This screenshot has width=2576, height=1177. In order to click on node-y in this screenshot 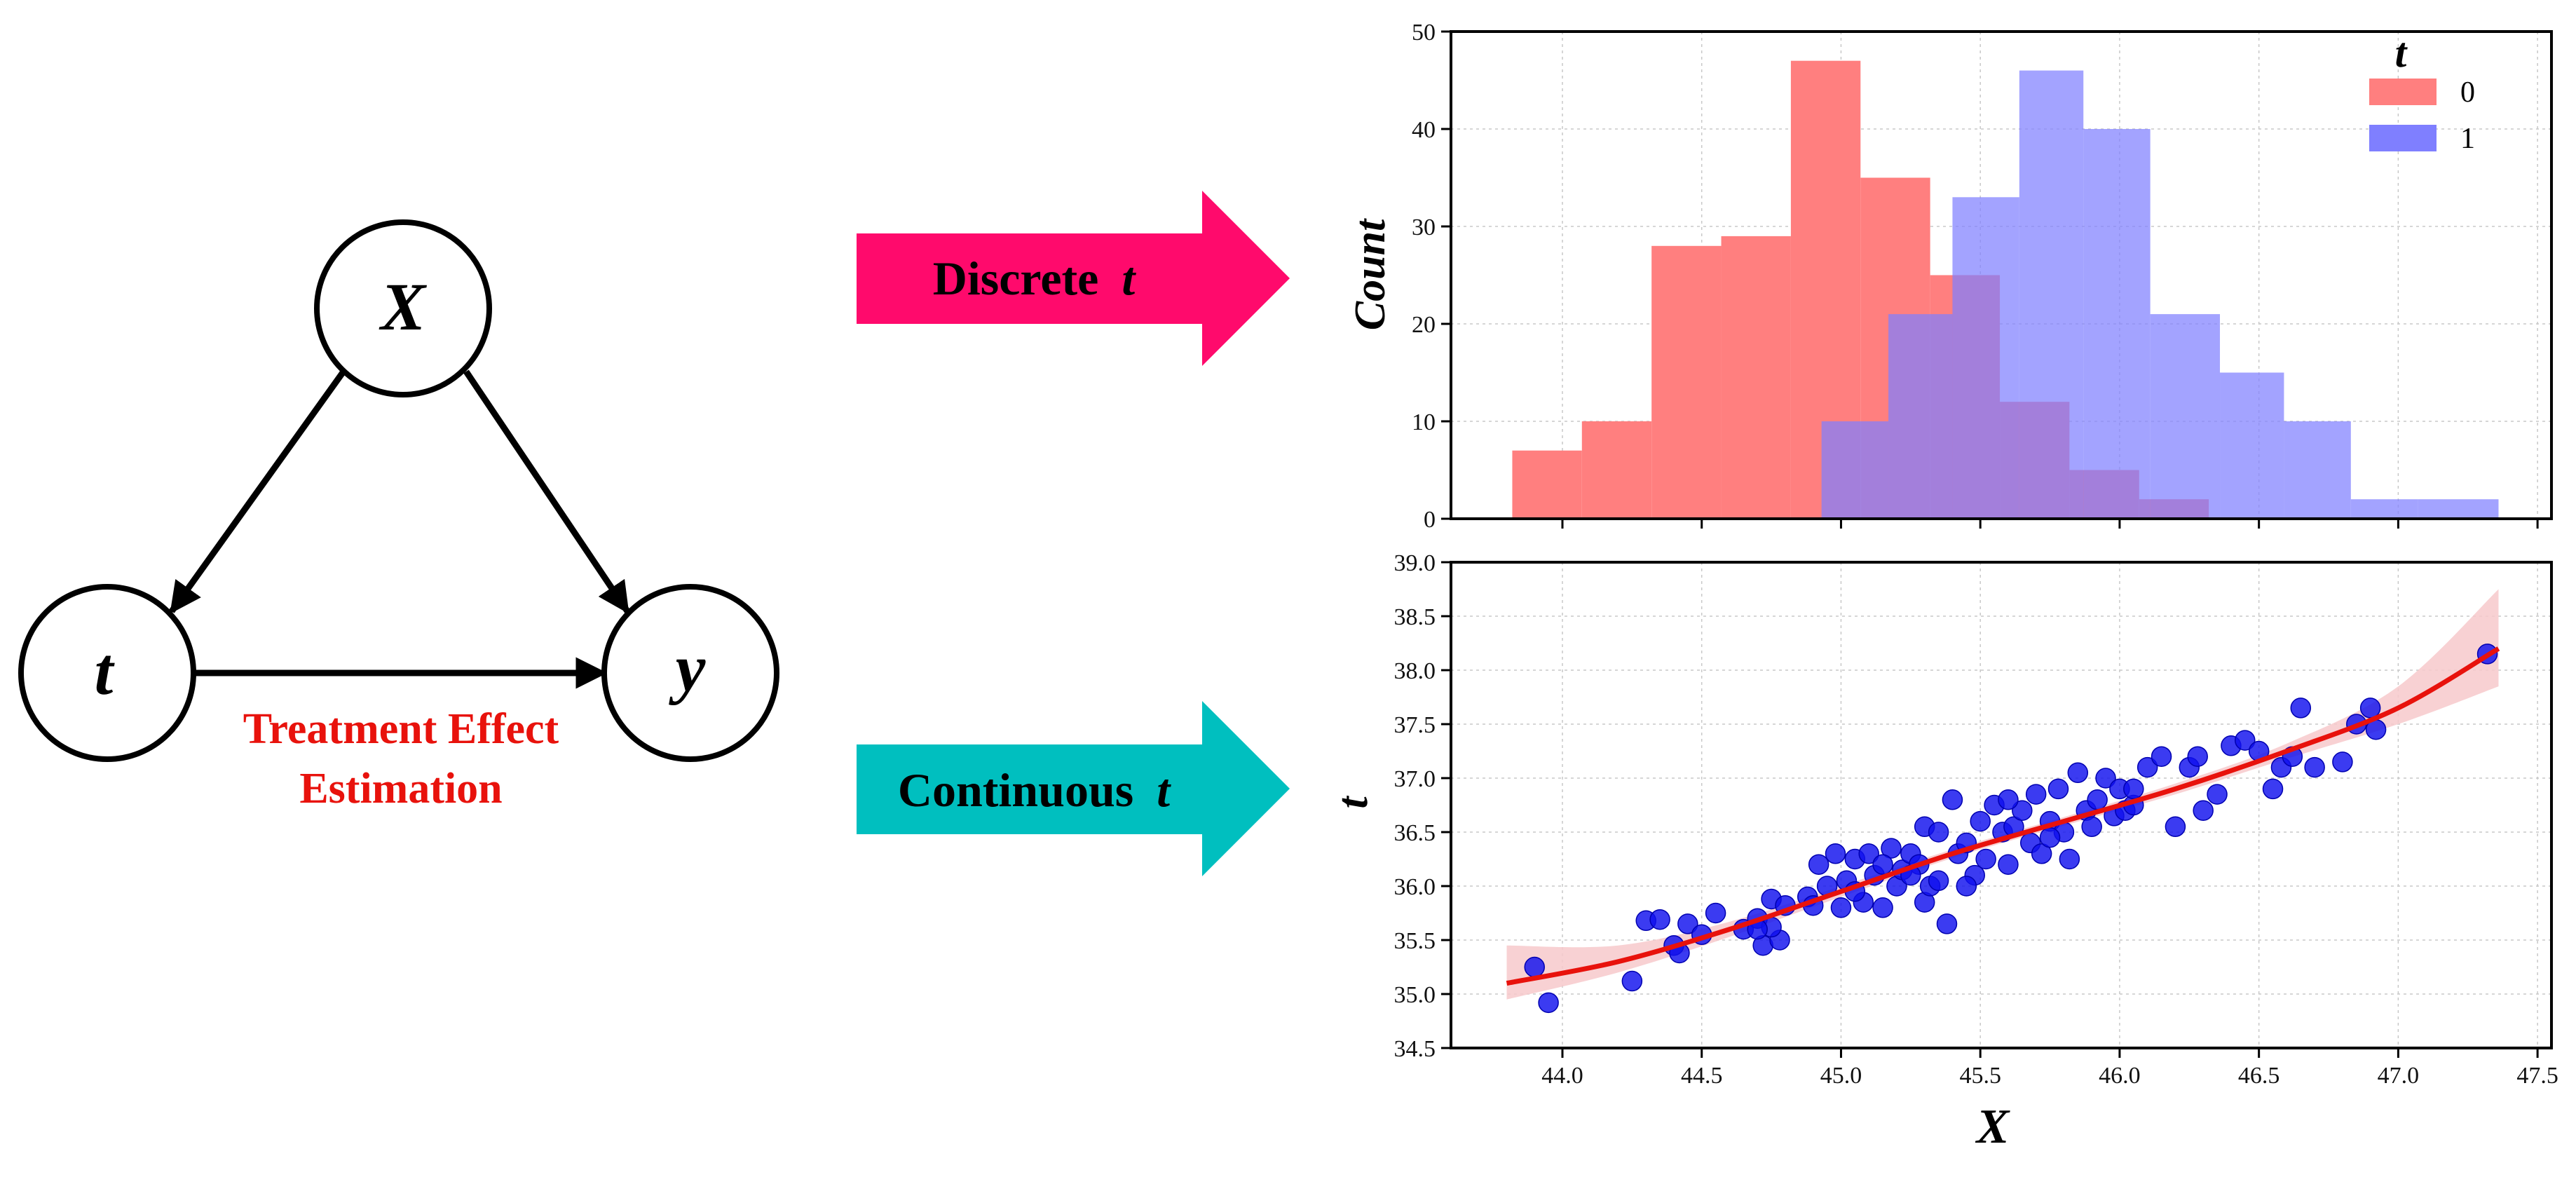, I will do `click(690, 673)`.